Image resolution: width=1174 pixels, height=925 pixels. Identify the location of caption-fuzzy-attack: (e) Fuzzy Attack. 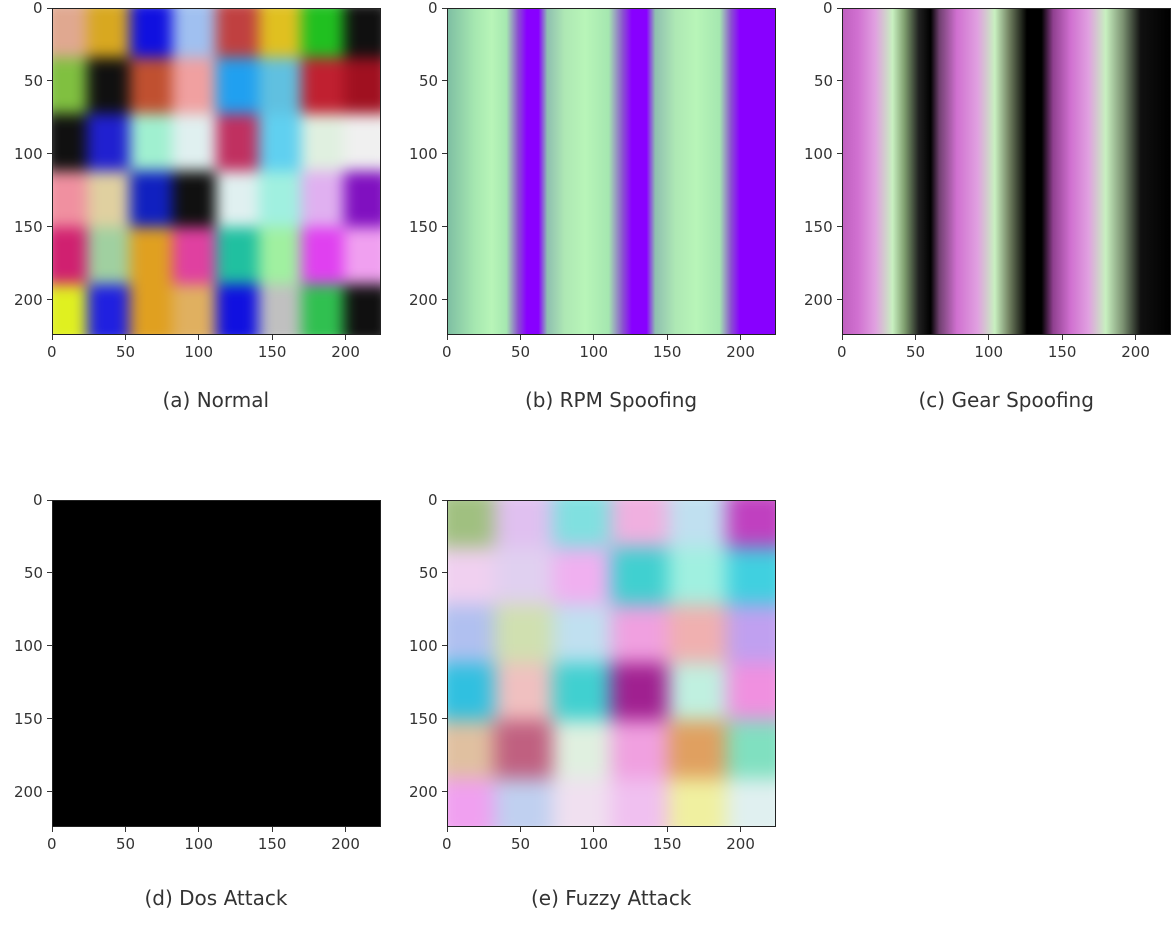
(611, 898).